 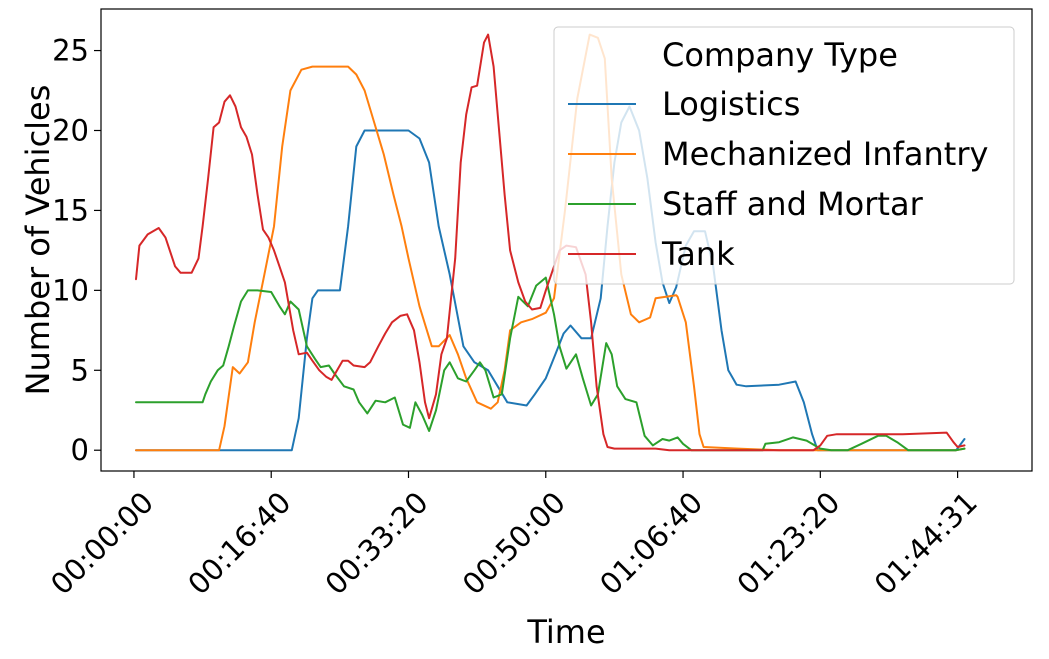 What do you see at coordinates (731, 104) in the screenshot?
I see `legend-label-logistics: Logistics` at bounding box center [731, 104].